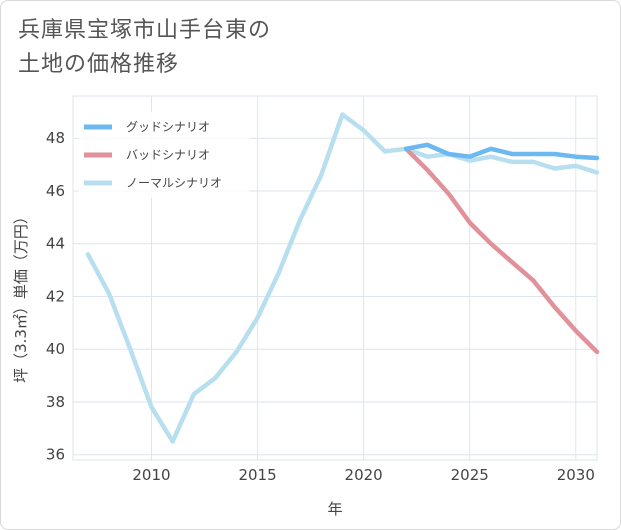 Image resolution: width=621 pixels, height=530 pixels. I want to click on chart-title-line-2: 土地の価格推移, so click(99, 64).